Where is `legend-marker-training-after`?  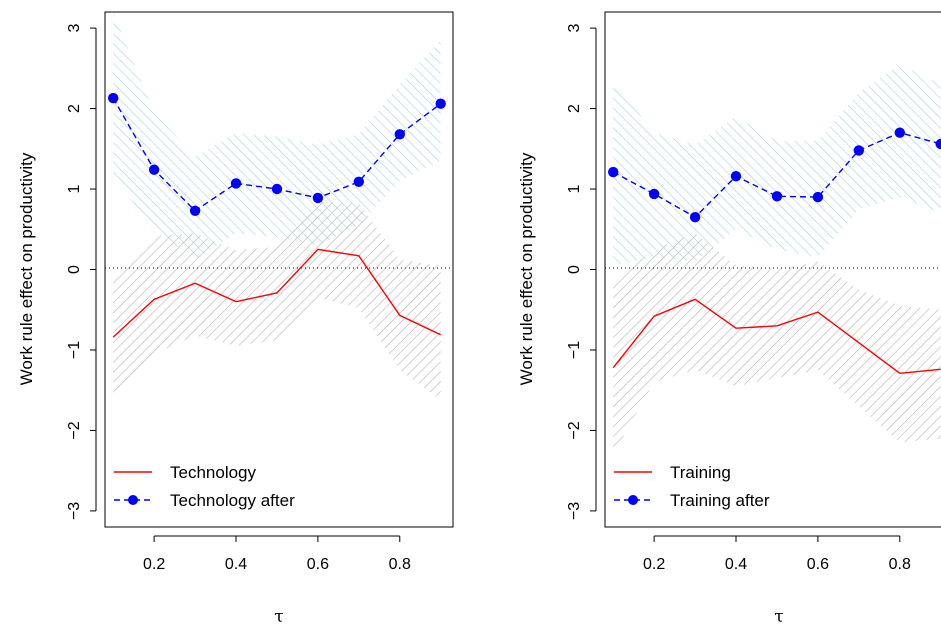 legend-marker-training-after is located at coordinates (633, 500).